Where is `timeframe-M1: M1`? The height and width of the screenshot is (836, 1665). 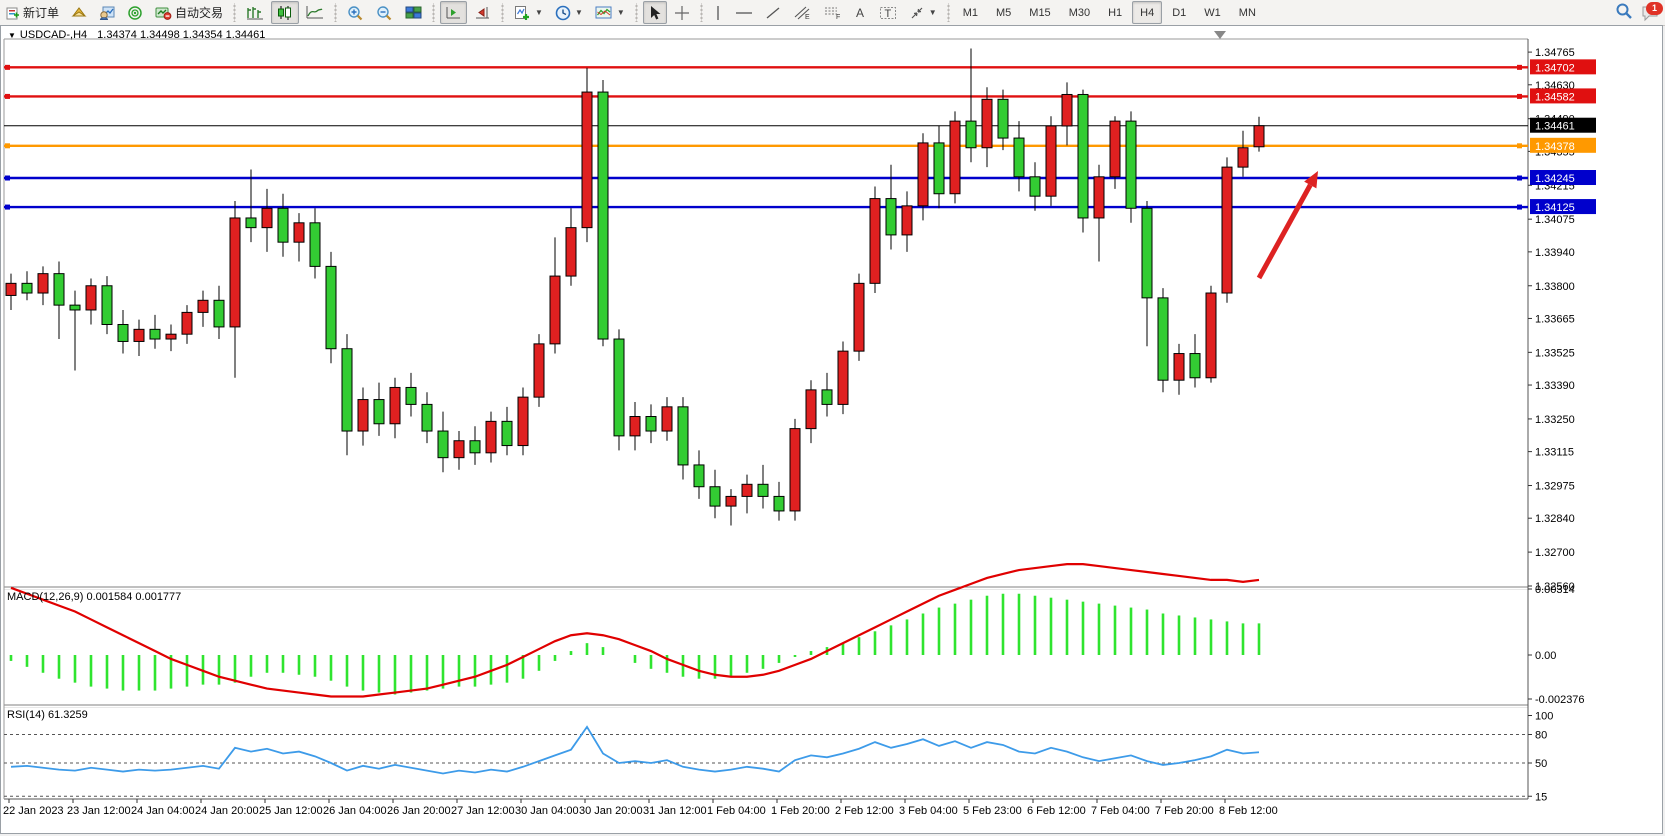 timeframe-M1: M1 is located at coordinates (970, 12).